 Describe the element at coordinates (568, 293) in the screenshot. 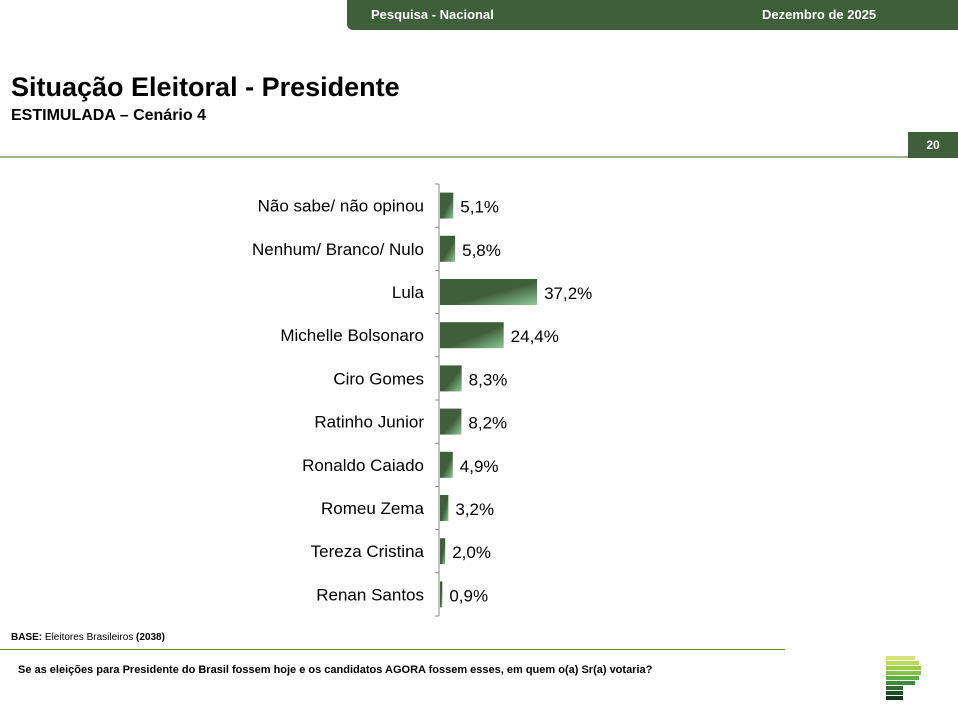

I see `data-label: 37,2%` at that location.